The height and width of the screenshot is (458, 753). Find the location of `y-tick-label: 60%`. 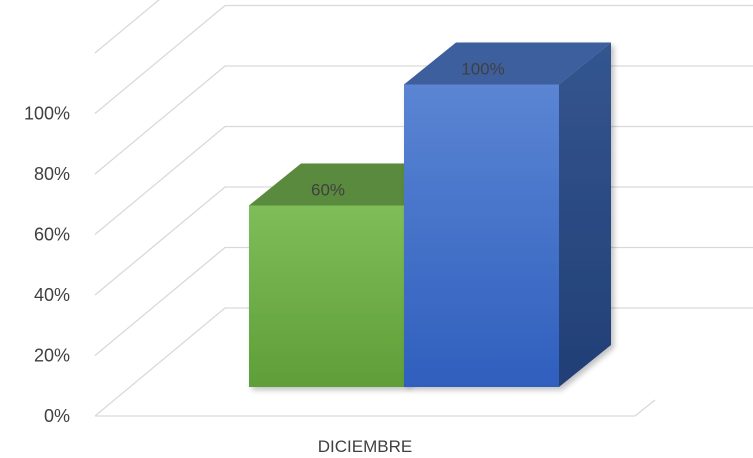

y-tick-label: 60% is located at coordinates (52, 235).